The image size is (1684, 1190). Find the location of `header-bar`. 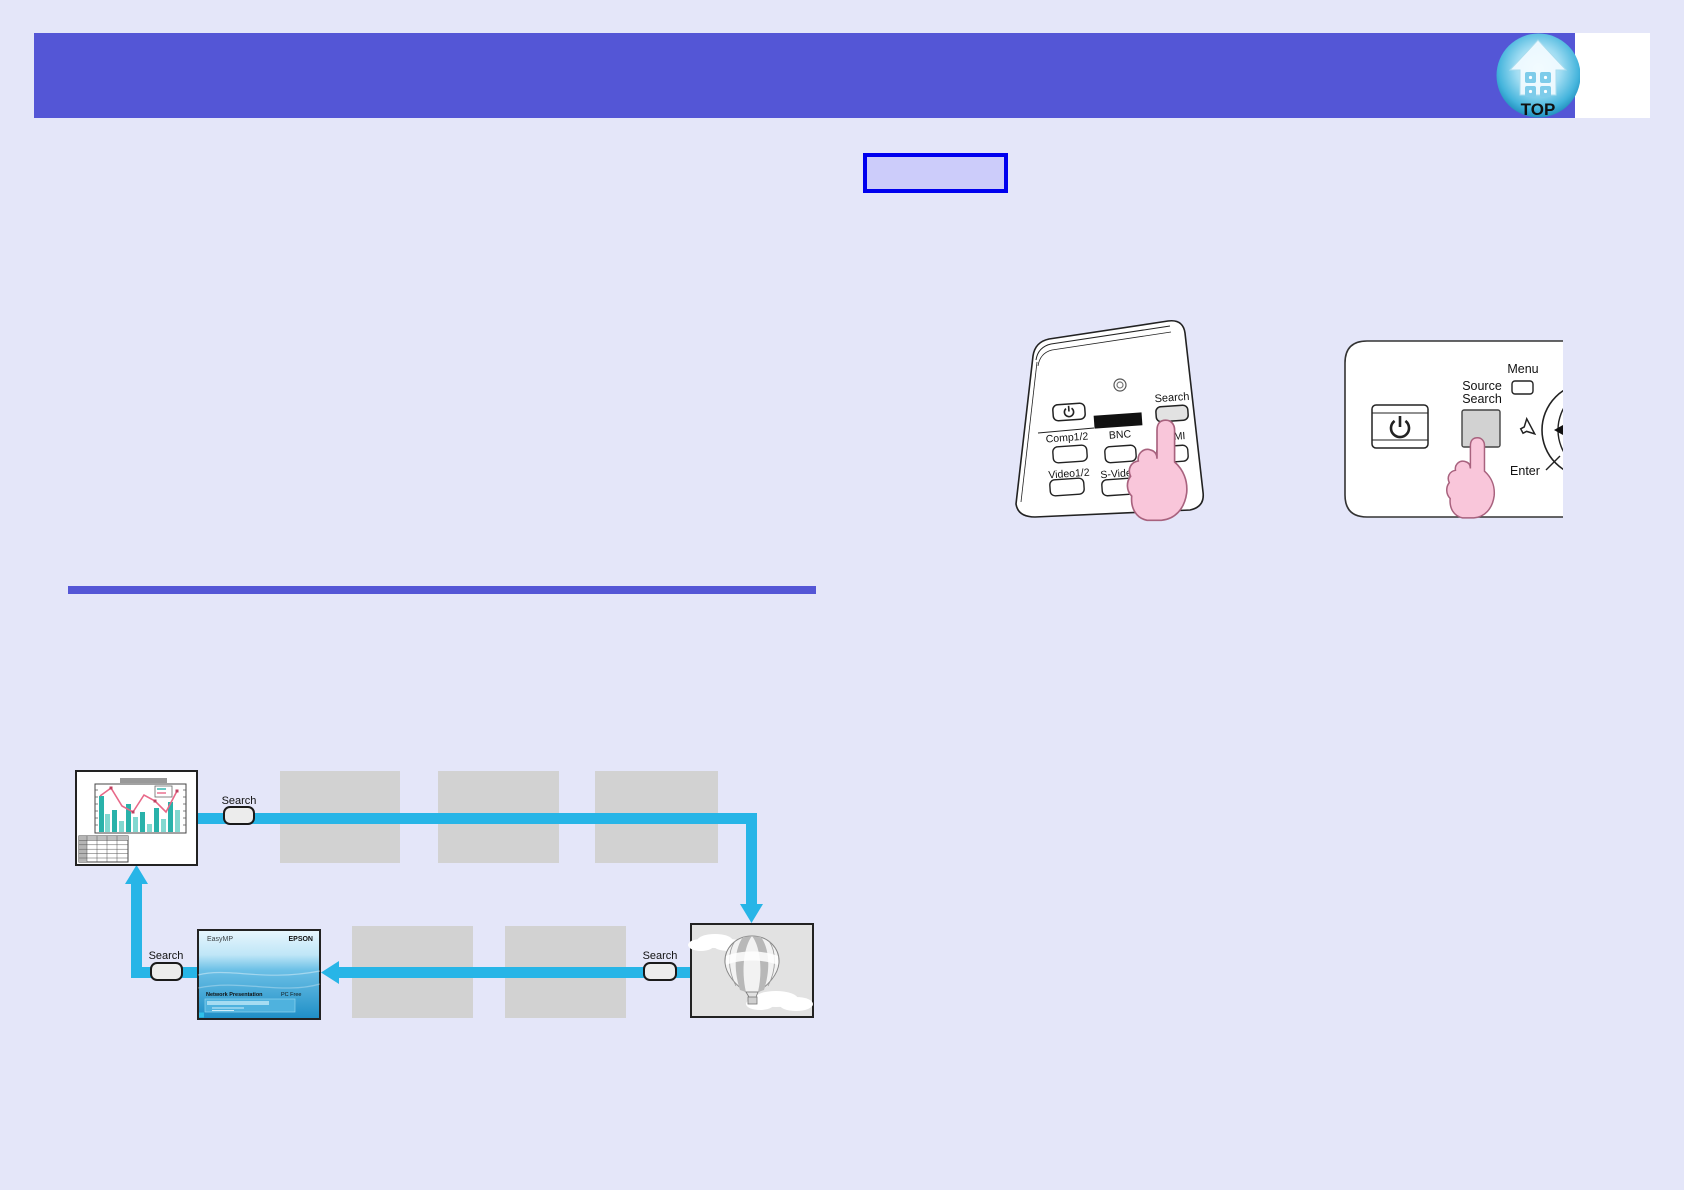

header-bar is located at coordinates (804, 75).